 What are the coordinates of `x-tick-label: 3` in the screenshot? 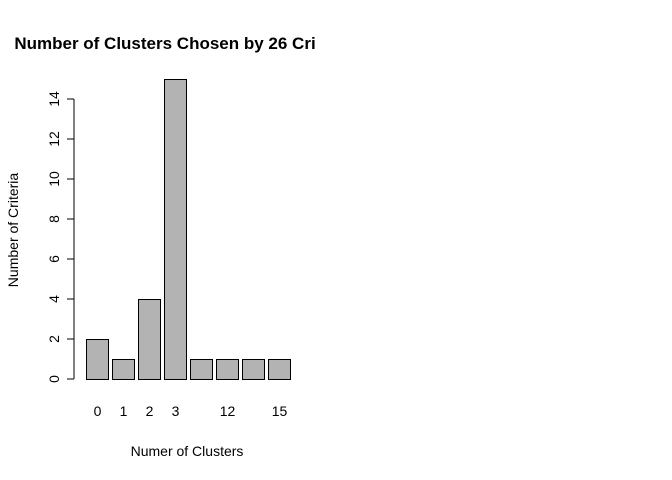 It's located at (176, 411).